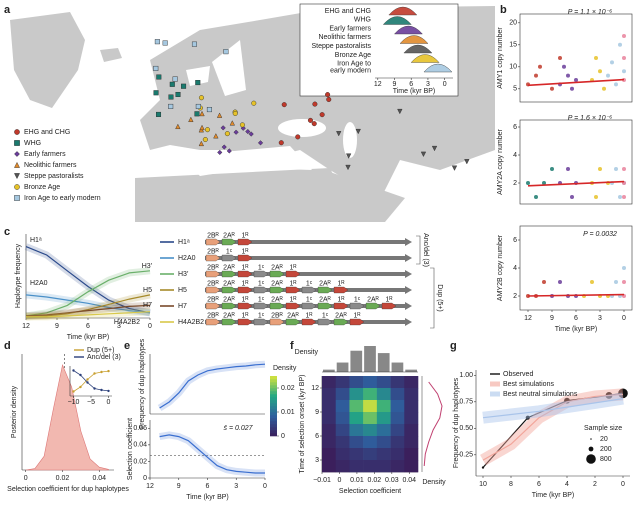  Describe the element at coordinates (317, 412) in the screenshot. I see `y-tick-label: 9` at that location.